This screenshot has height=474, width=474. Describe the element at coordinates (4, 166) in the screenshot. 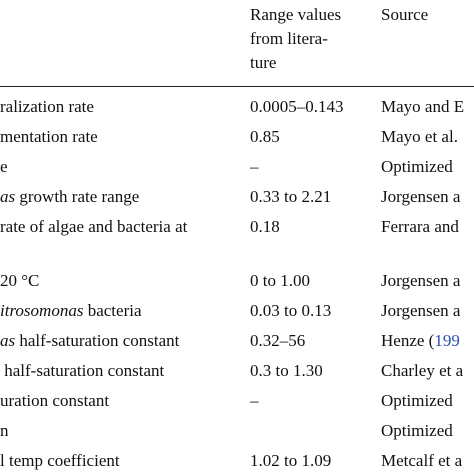

I see `parameter-text: e` at that location.